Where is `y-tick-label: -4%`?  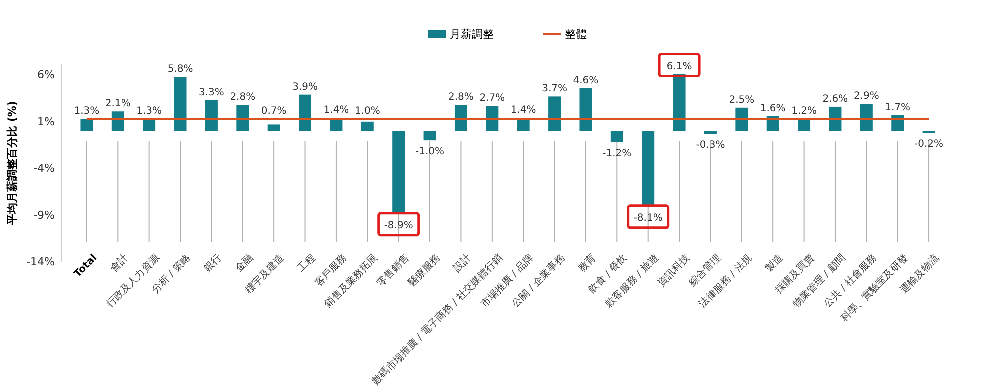
y-tick-label: -4% is located at coordinates (44, 169).